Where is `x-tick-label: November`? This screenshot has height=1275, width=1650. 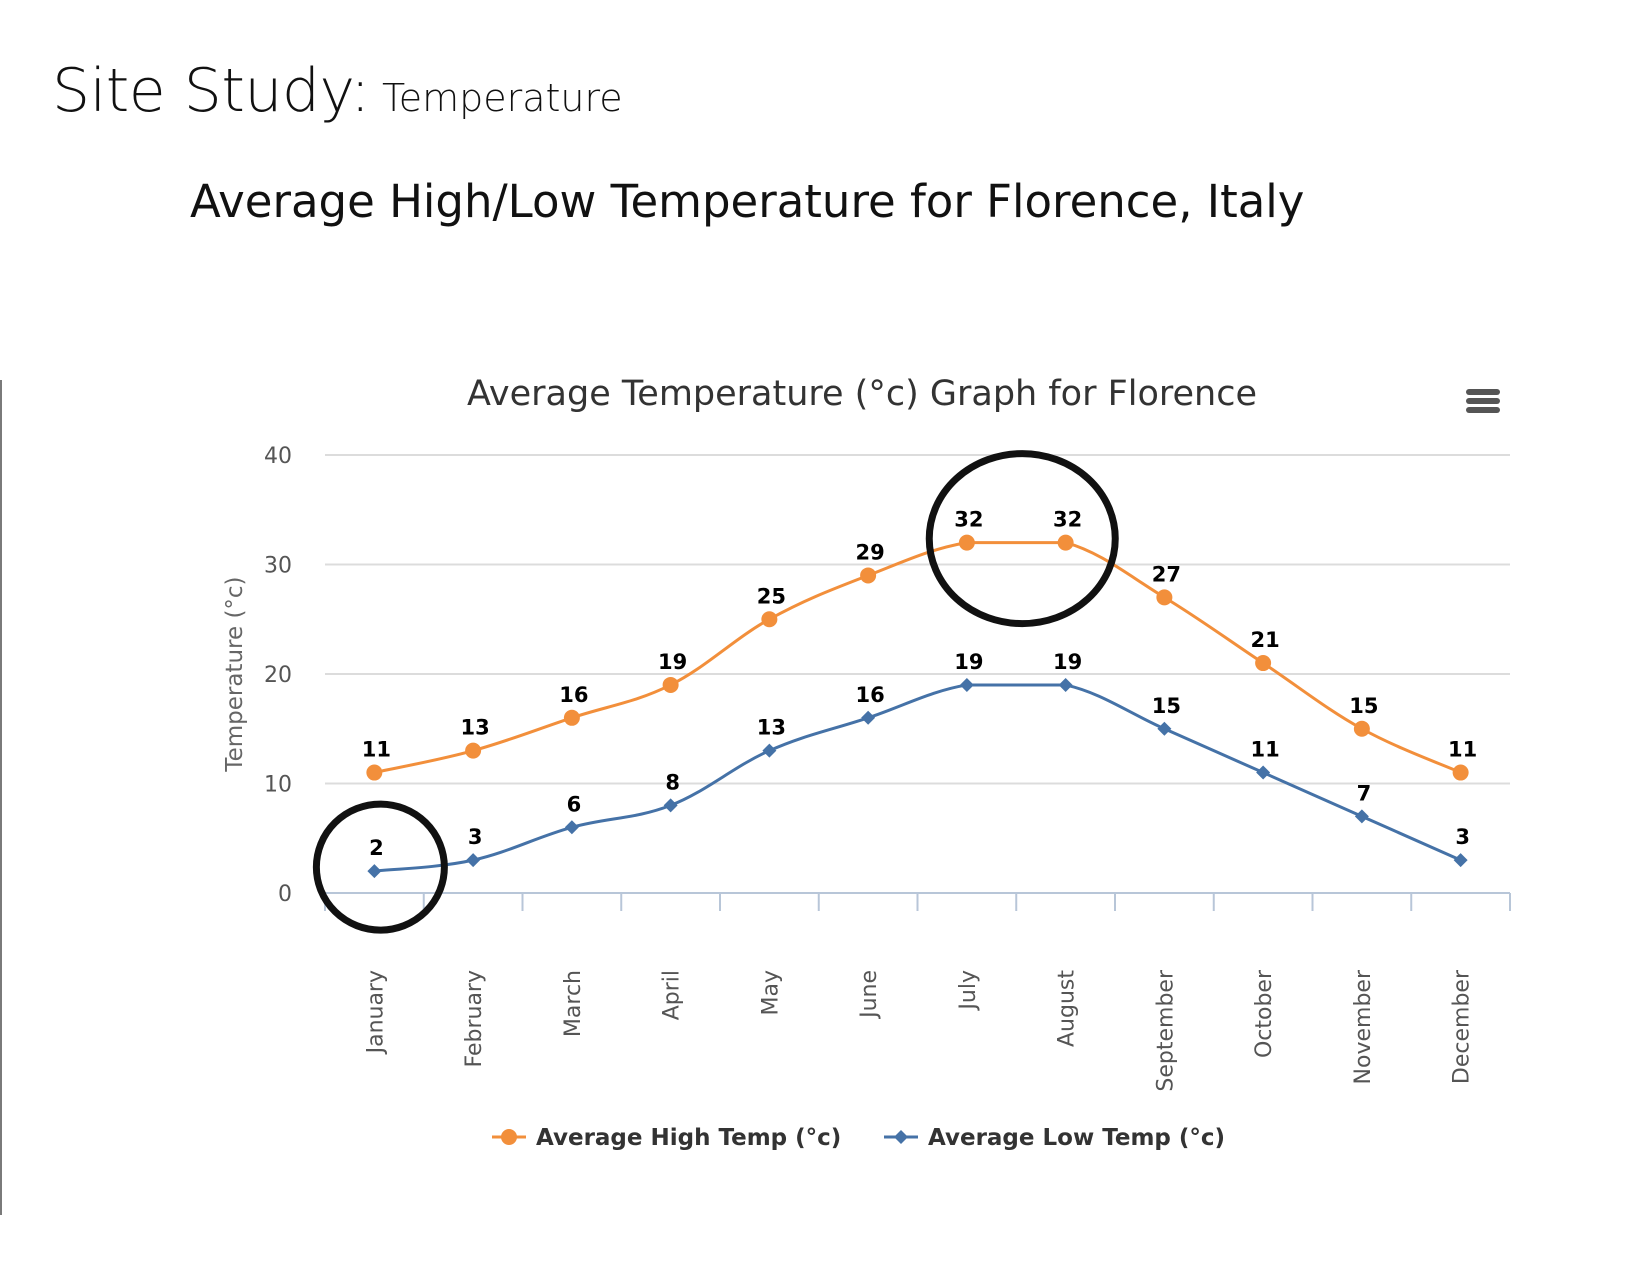
x-tick-label: November is located at coordinates (1363, 1026).